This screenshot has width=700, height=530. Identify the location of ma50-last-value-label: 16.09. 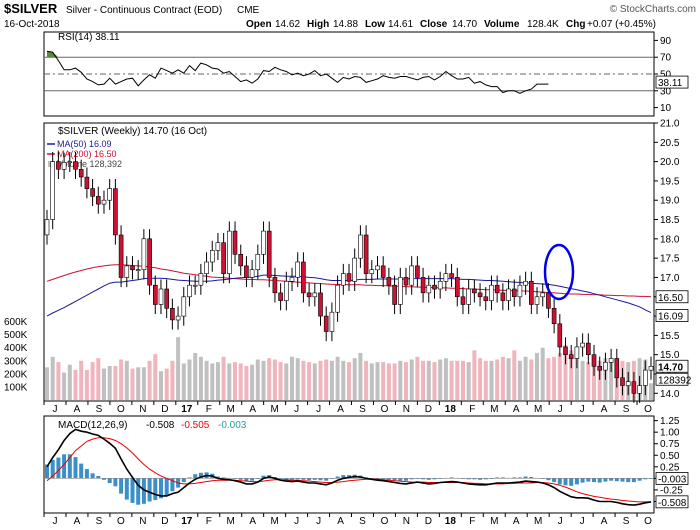
(670, 317).